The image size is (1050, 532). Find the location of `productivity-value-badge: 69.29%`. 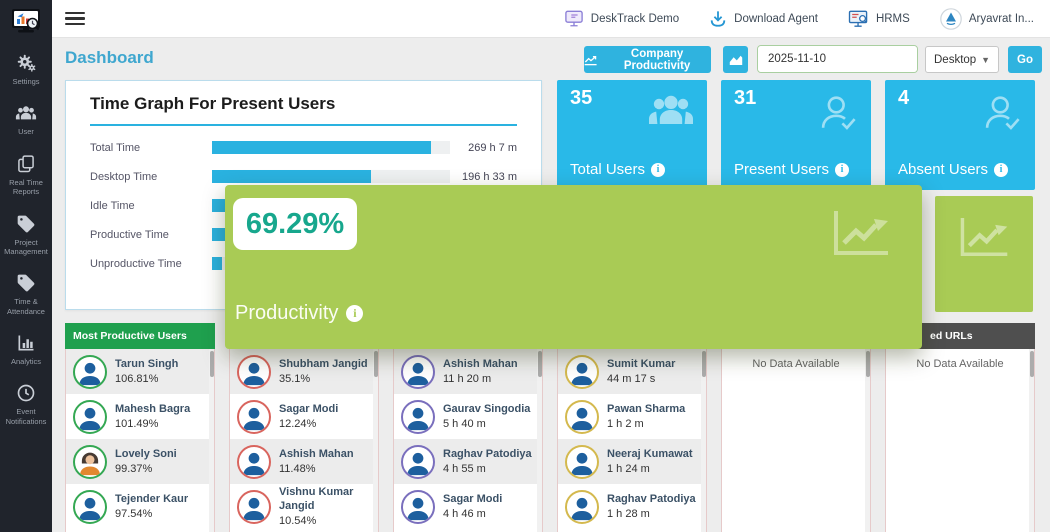

productivity-value-badge: 69.29% is located at coordinates (295, 224).